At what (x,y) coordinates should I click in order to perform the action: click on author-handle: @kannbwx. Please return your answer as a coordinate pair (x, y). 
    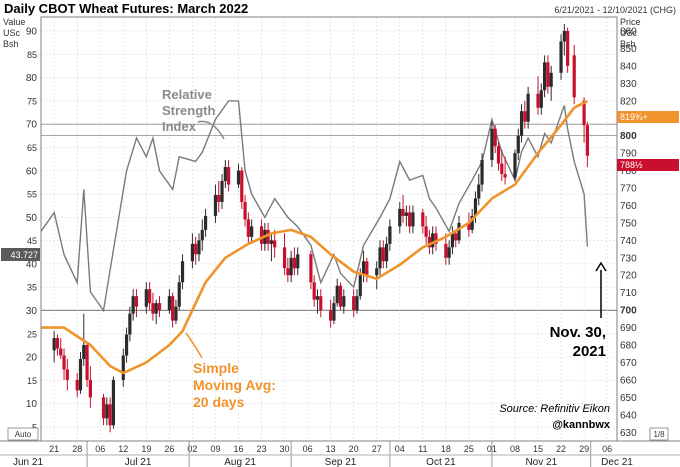
    Looking at the image, I should click on (581, 425).